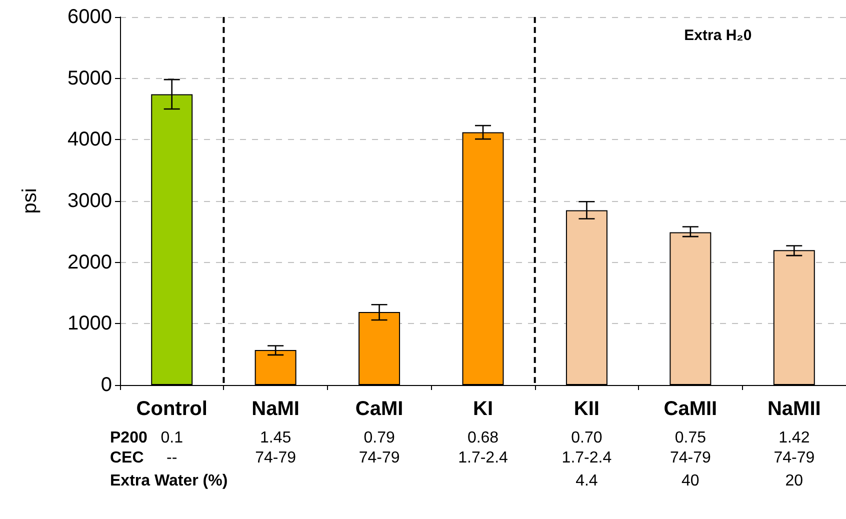 Image resolution: width=846 pixels, height=519 pixels. What do you see at coordinates (794, 438) in the screenshot?
I see `text: 1.42` at bounding box center [794, 438].